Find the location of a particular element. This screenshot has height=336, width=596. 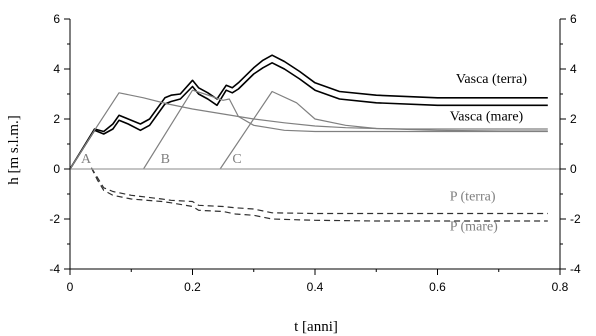

series-annotation-4: C is located at coordinates (236, 159).